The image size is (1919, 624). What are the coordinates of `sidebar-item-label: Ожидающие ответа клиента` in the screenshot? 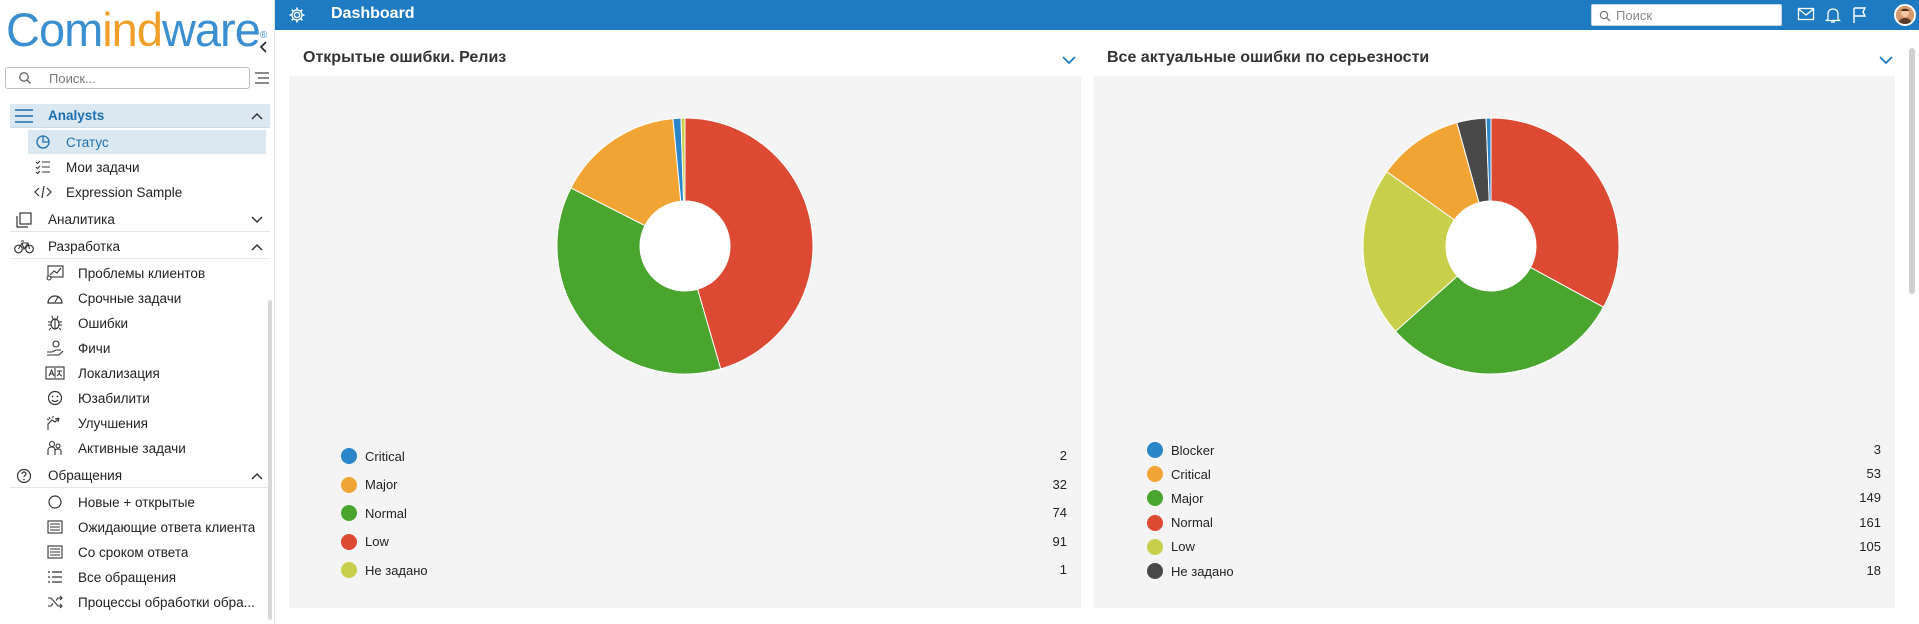 It's located at (167, 527).